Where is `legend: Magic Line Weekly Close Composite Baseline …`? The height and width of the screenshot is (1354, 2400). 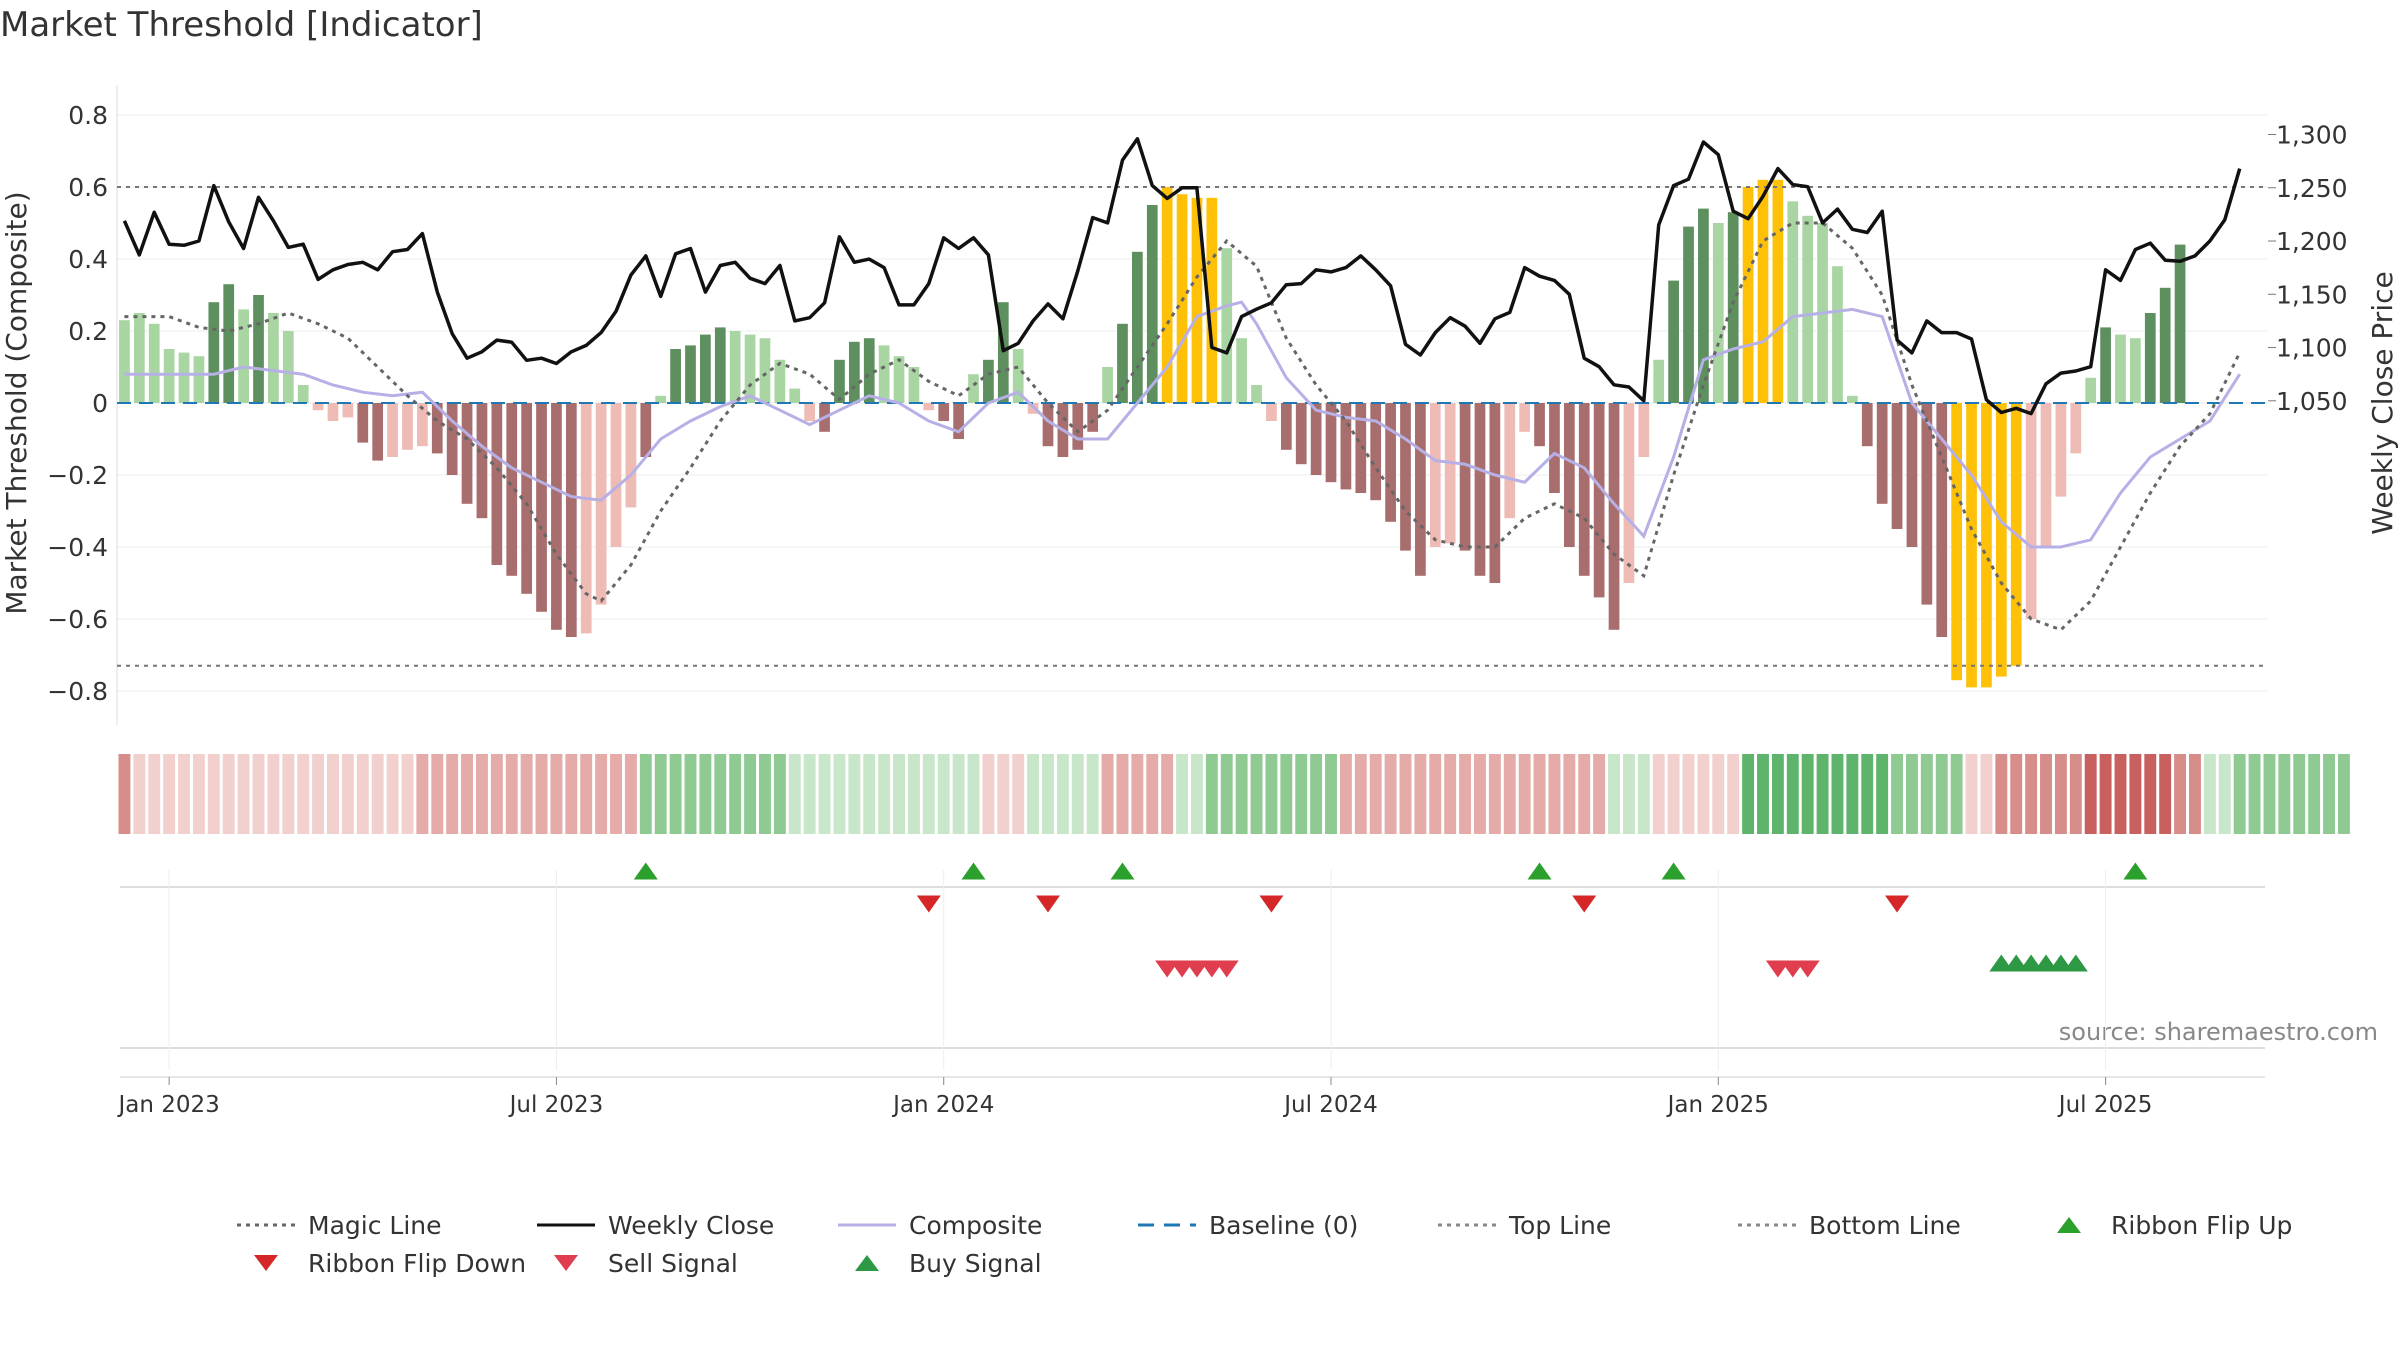
legend: Magic Line Weekly Close Composite Baseline … is located at coordinates (1264, 1244).